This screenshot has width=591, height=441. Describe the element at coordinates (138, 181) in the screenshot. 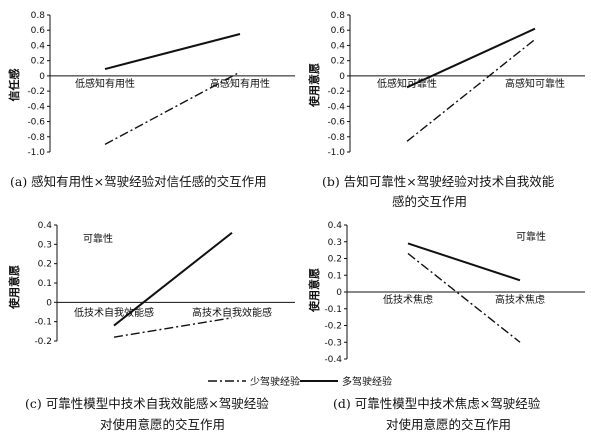

I see `panel-caption: (a) 感知有用性×驾驶经验对信任感的交互作用` at that location.